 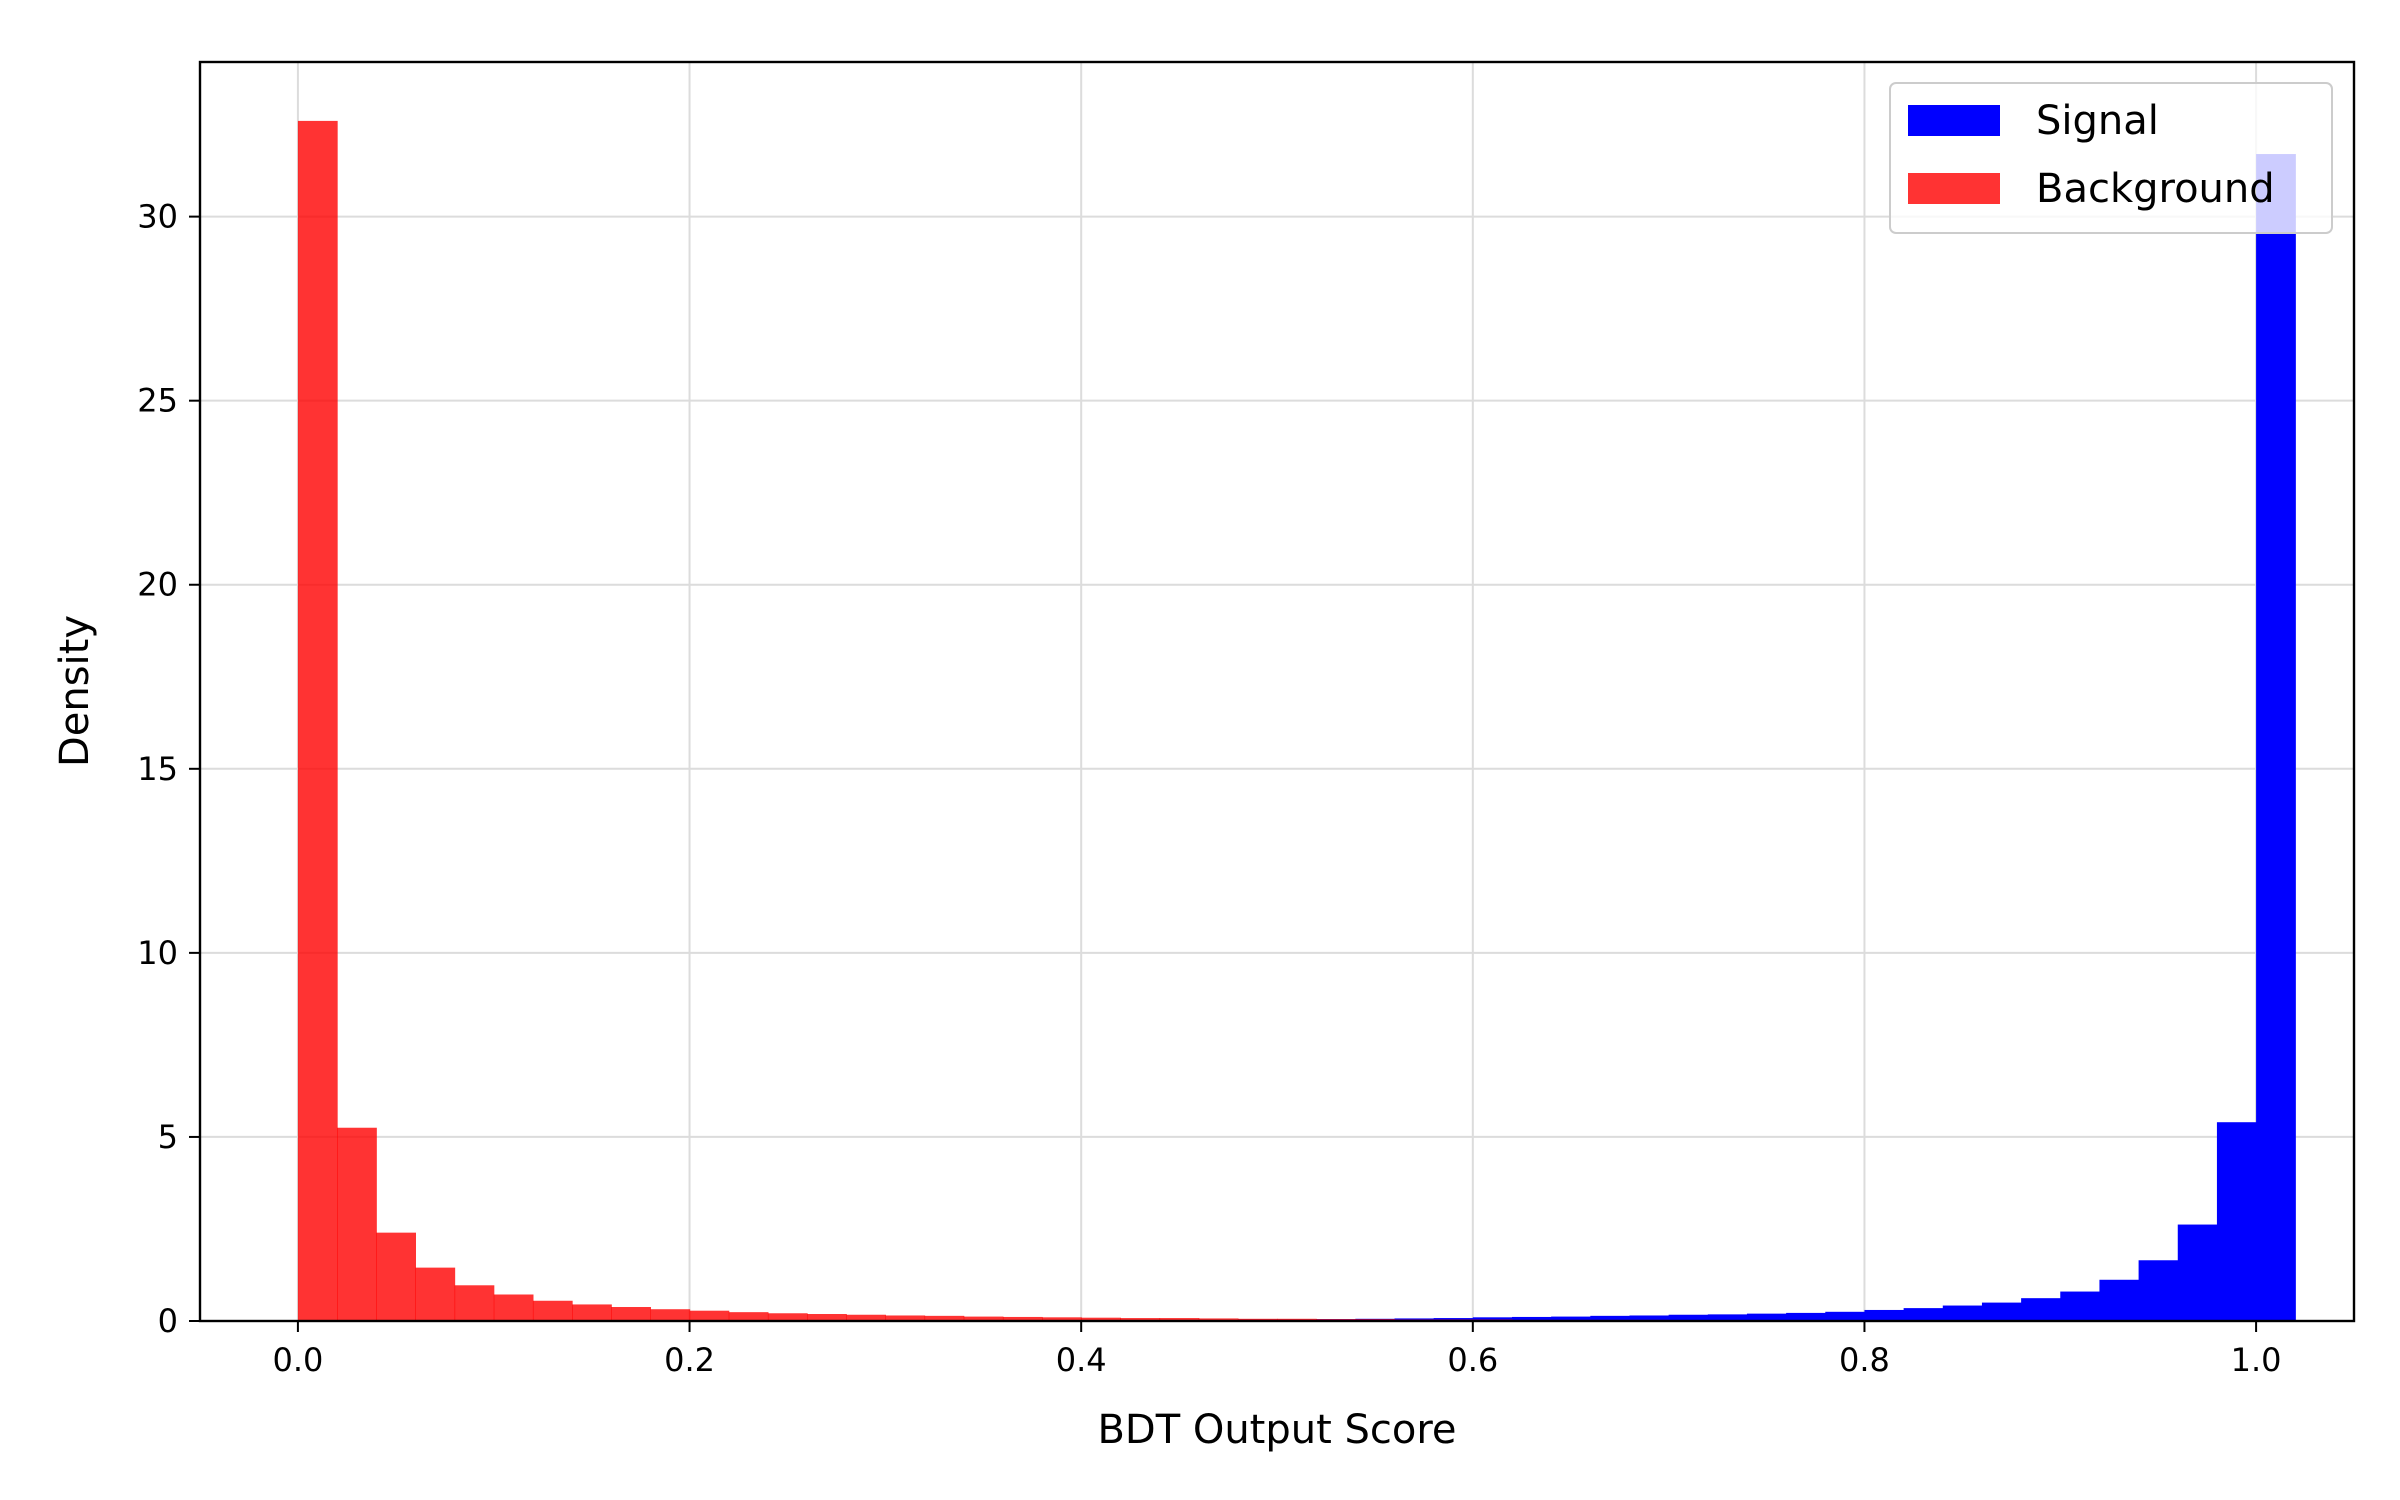 I want to click on legend-swatch-signal, so click(x=1954, y=120).